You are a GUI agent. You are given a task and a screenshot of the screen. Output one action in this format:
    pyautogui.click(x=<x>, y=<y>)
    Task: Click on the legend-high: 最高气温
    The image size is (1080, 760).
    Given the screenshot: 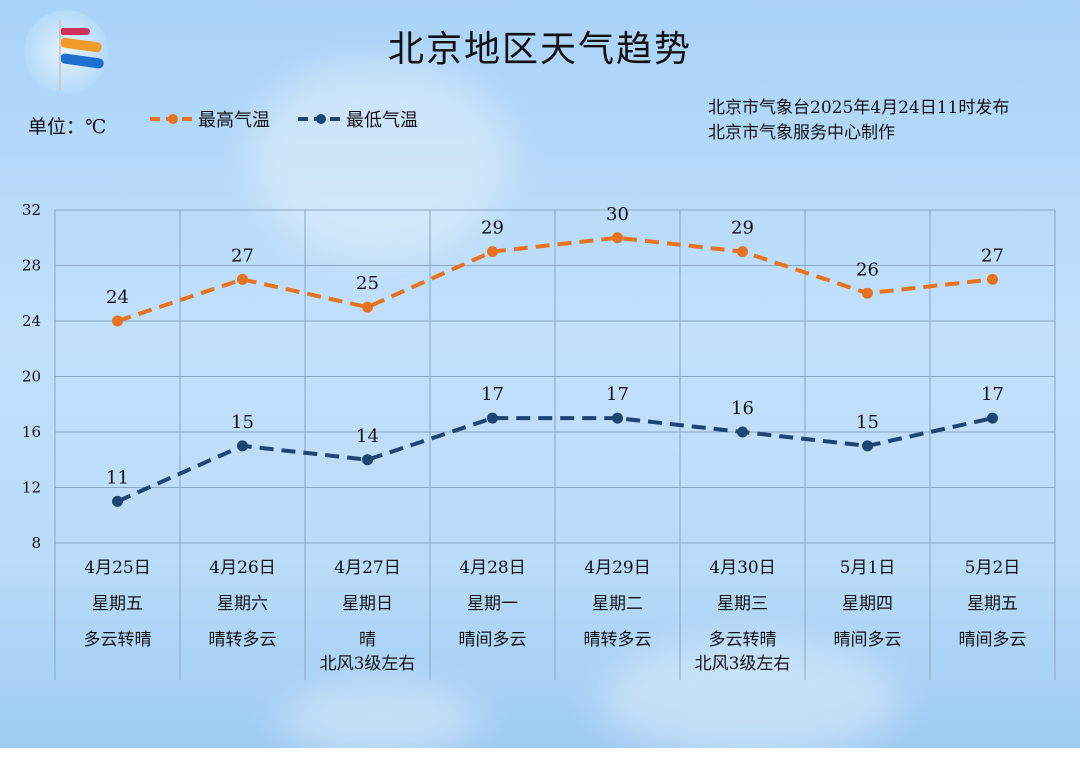 What is the action you would take?
    pyautogui.click(x=209, y=119)
    